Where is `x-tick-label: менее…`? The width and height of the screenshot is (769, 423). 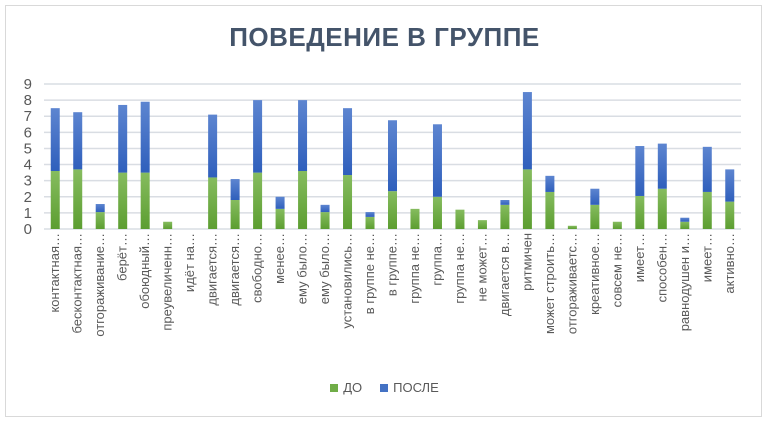 x-tick-label: менее… is located at coordinates (279, 258).